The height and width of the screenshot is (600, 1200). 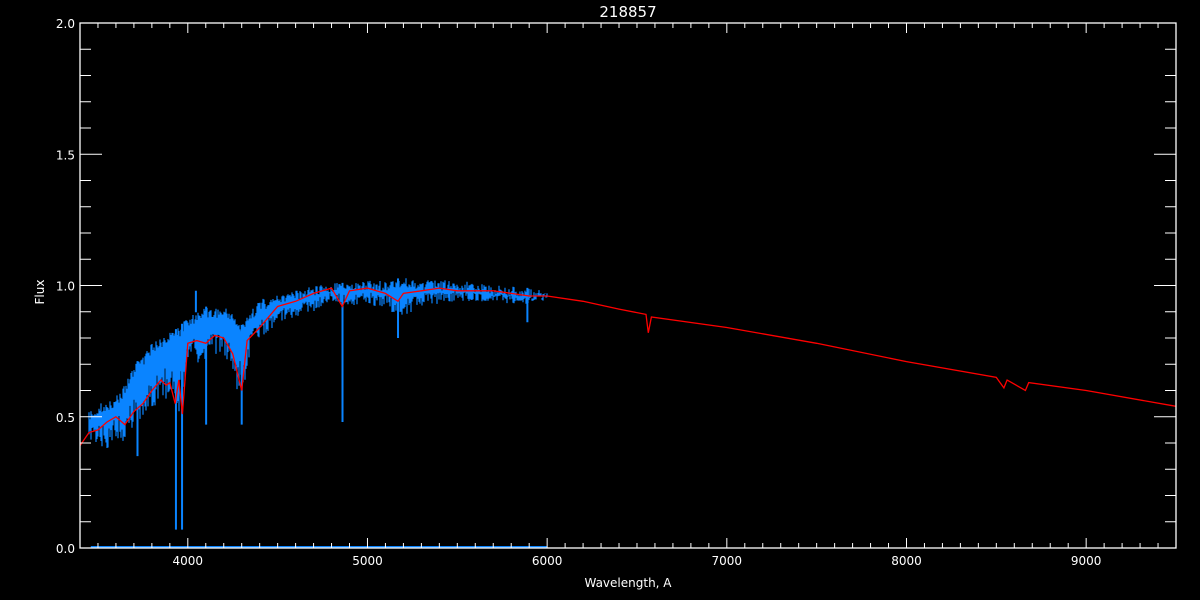 I want to click on x-tick-label: 6000, so click(x=547, y=561).